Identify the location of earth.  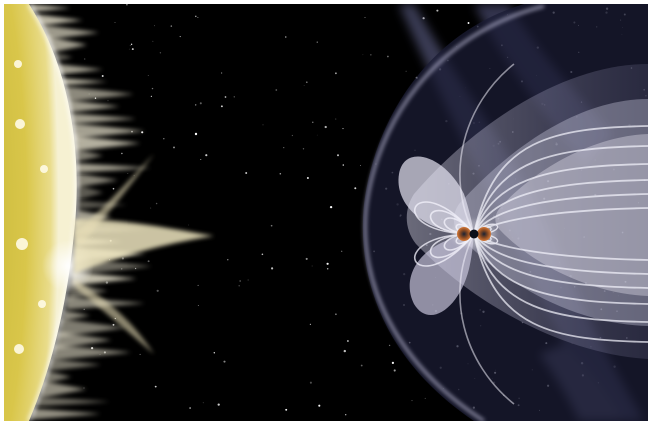
(474, 234).